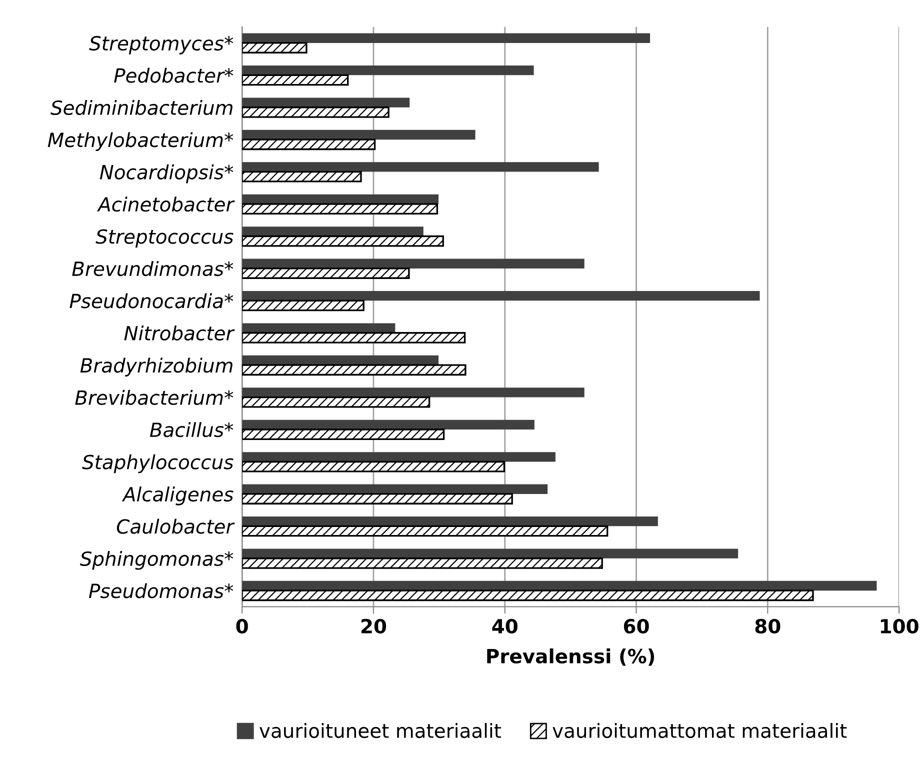 The image size is (924, 767). Describe the element at coordinates (141, 142) in the screenshot. I see `y-tick-label: Methylobacterium*` at that location.